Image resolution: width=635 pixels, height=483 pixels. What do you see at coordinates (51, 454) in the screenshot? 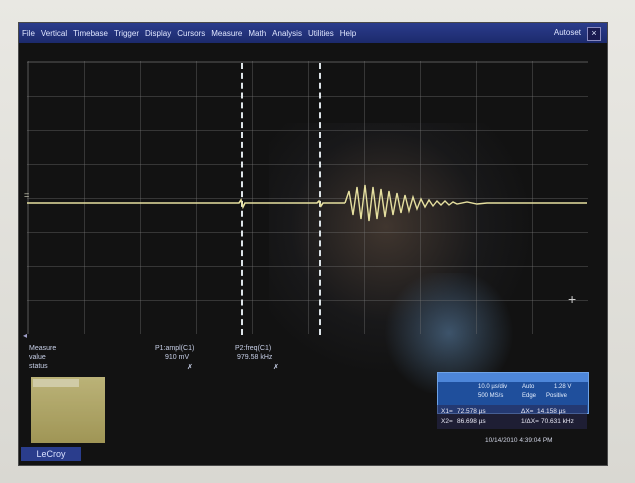
I see `lecroy-logo: LeCroy` at bounding box center [51, 454].